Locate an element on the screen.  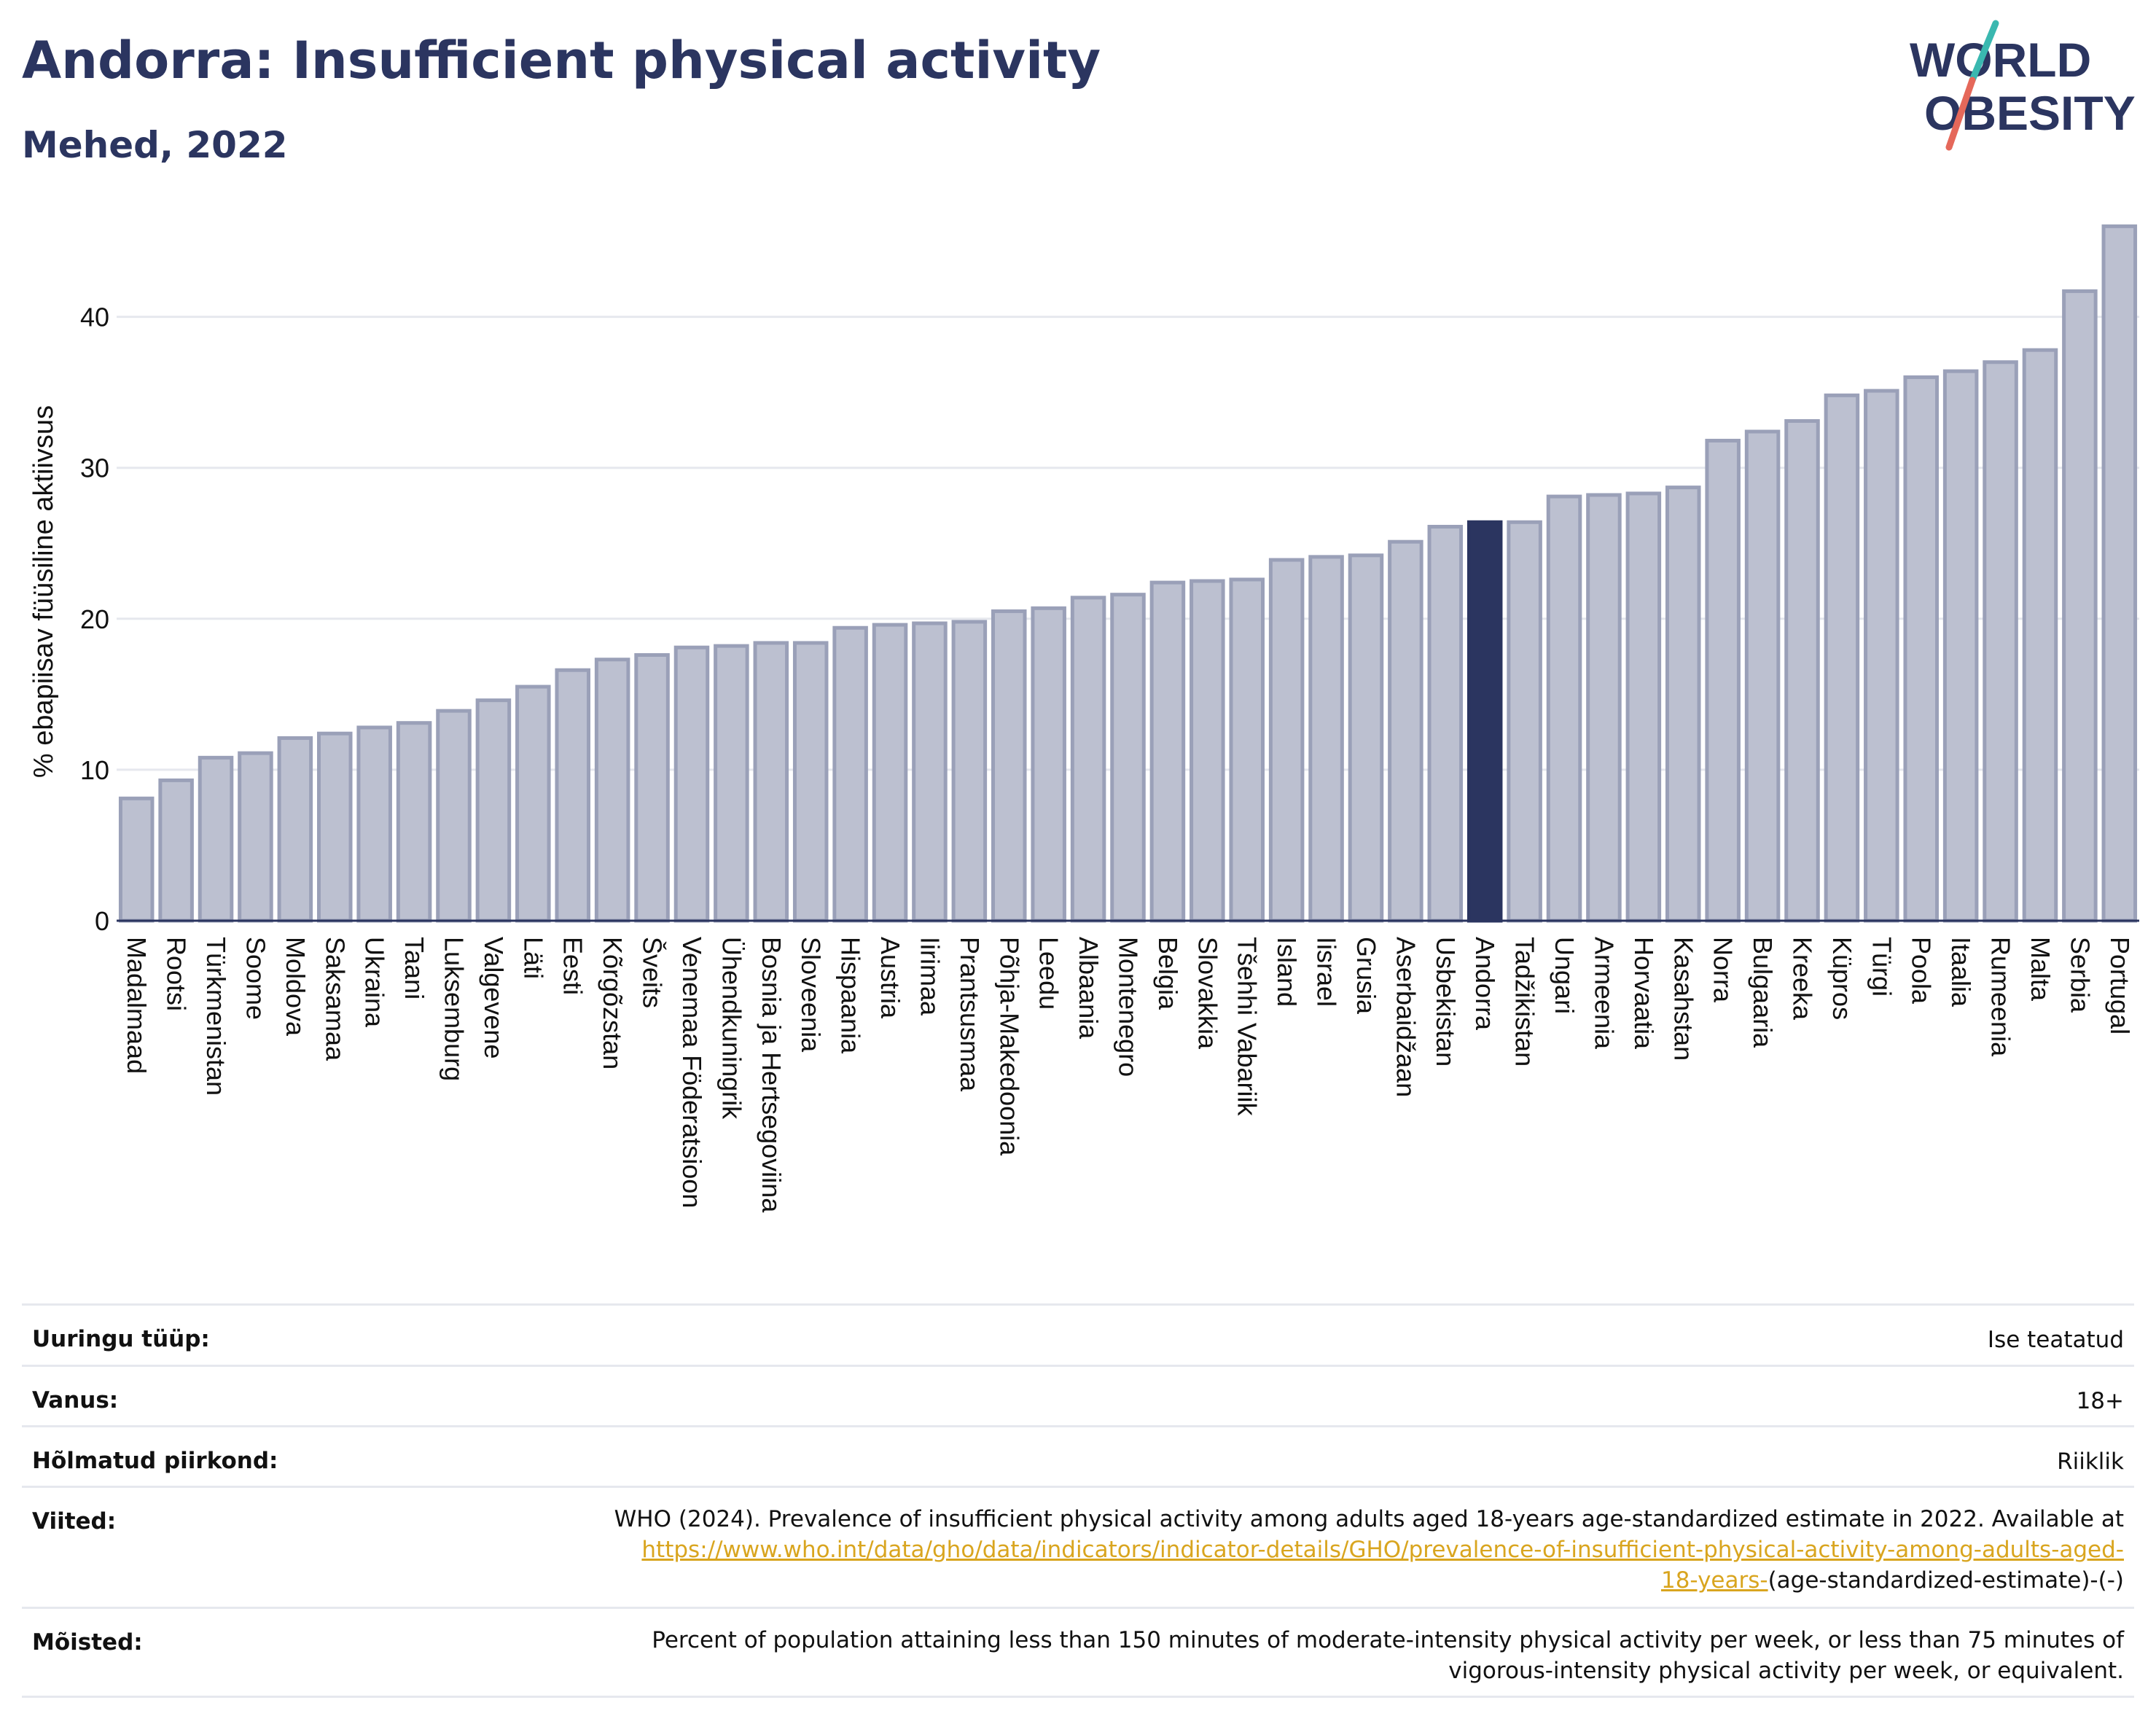
bar-t-rgi is located at coordinates (1882, 656).